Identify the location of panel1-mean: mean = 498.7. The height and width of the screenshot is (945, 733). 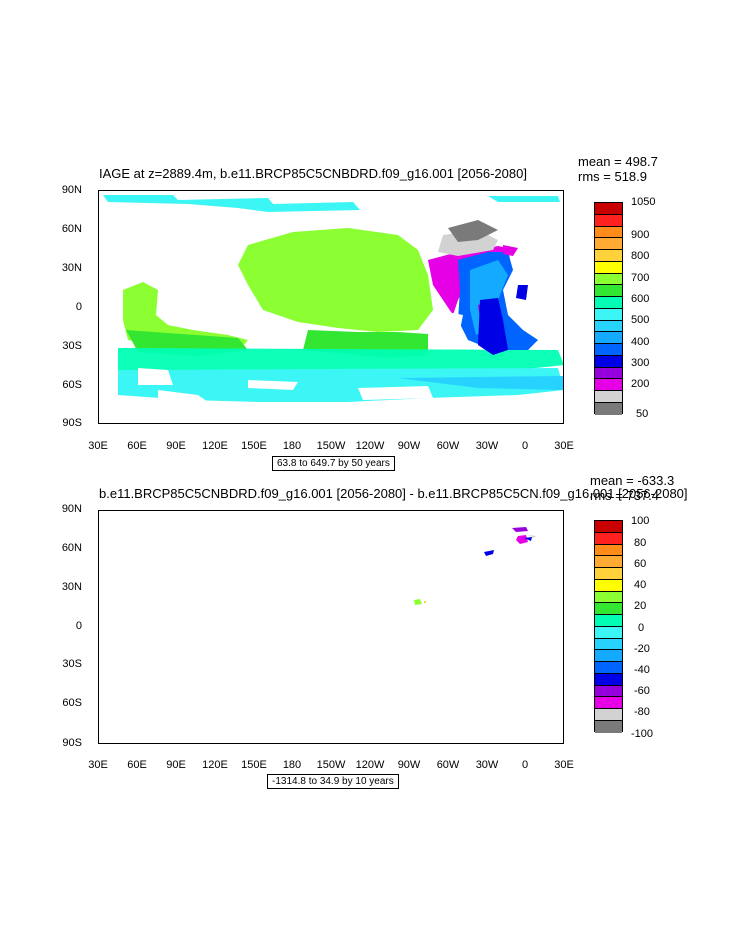
(618, 161).